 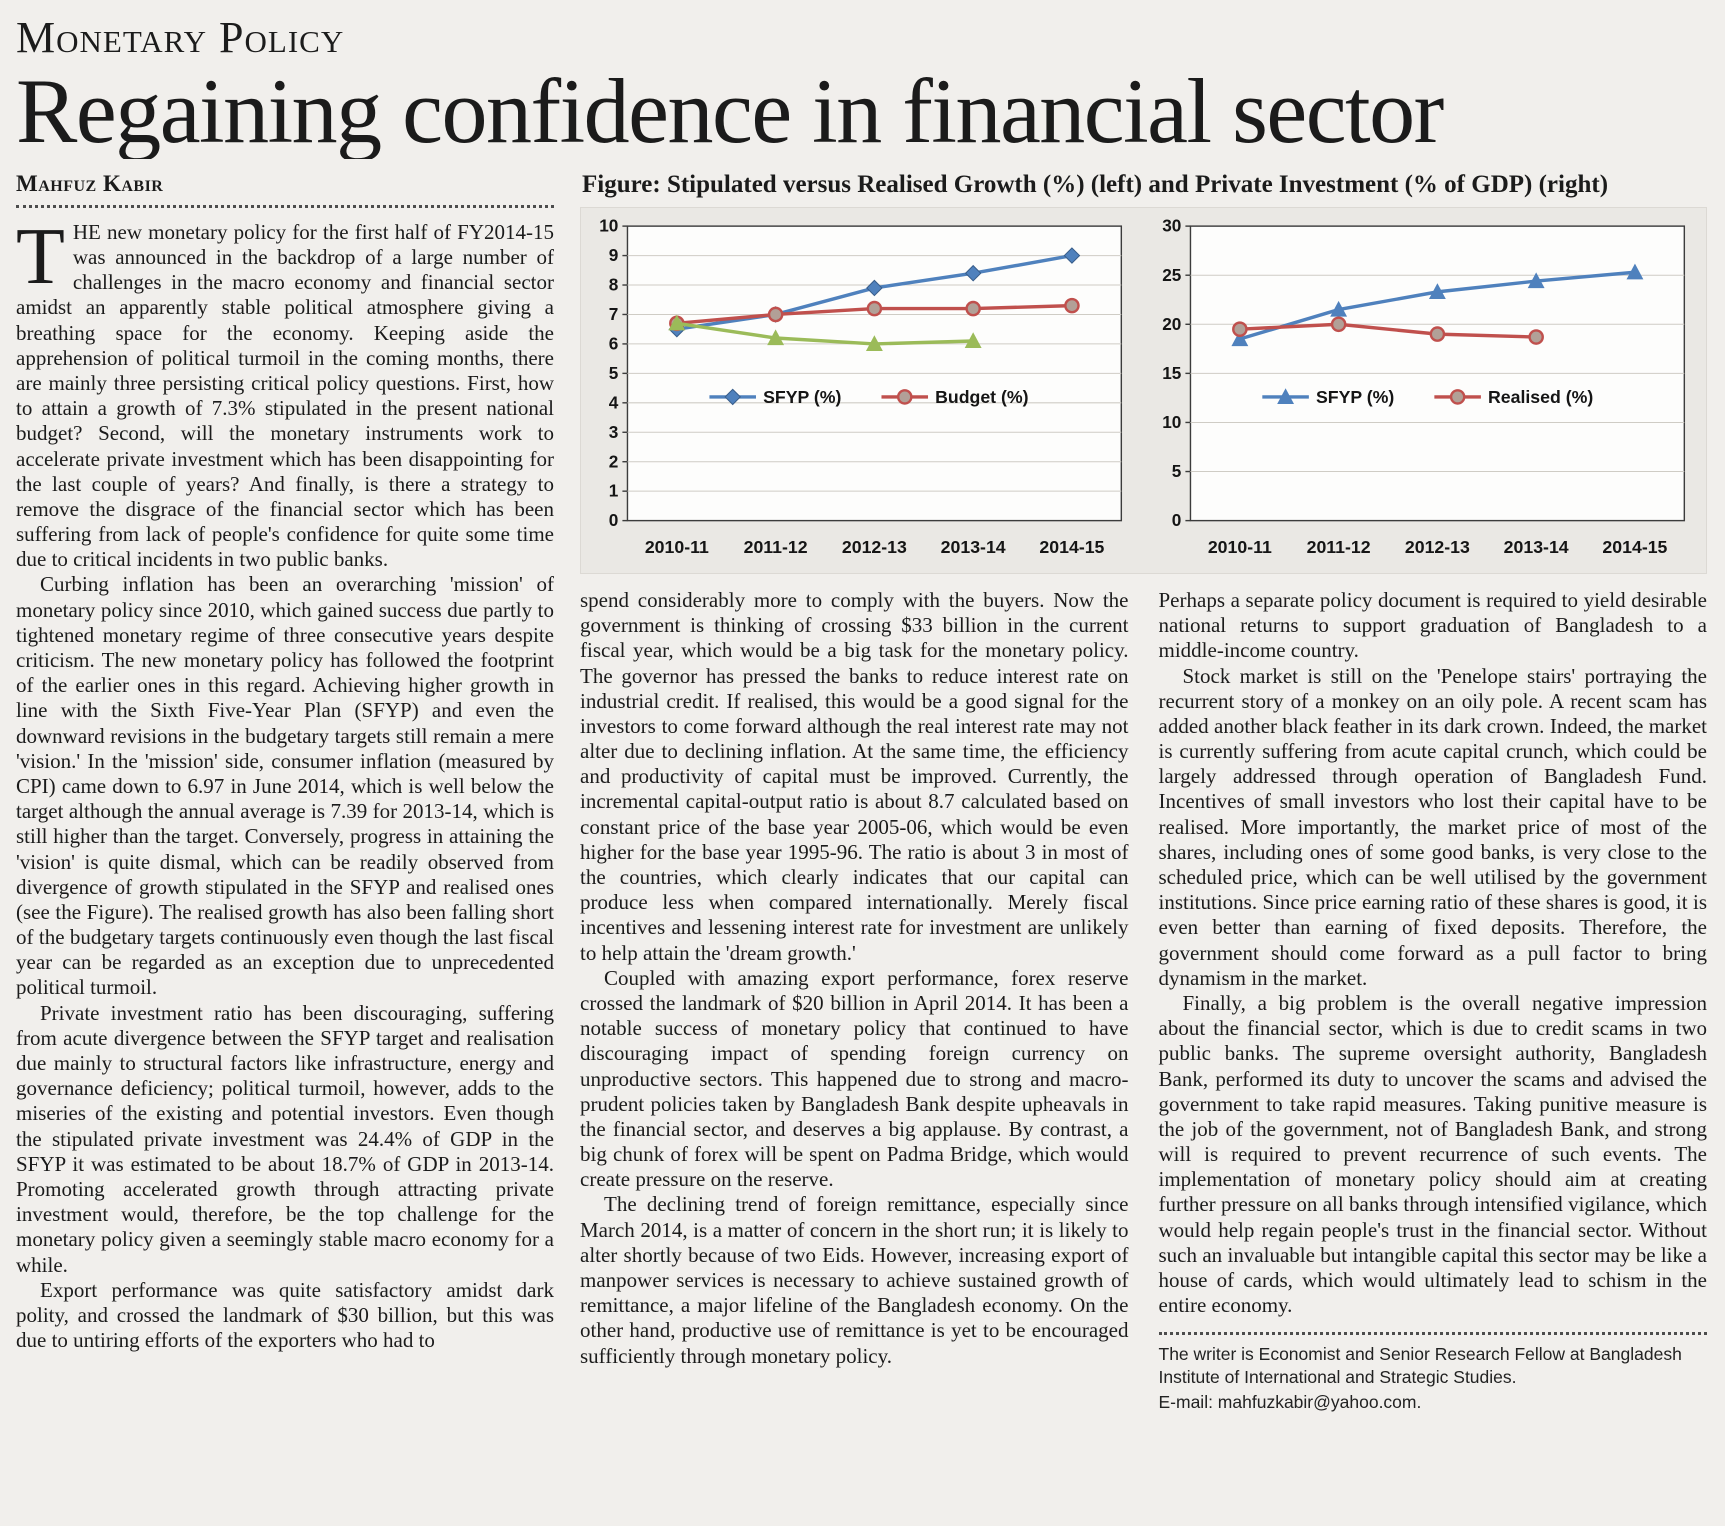 What do you see at coordinates (614, 255) in the screenshot?
I see `y-tick-label: 9` at bounding box center [614, 255].